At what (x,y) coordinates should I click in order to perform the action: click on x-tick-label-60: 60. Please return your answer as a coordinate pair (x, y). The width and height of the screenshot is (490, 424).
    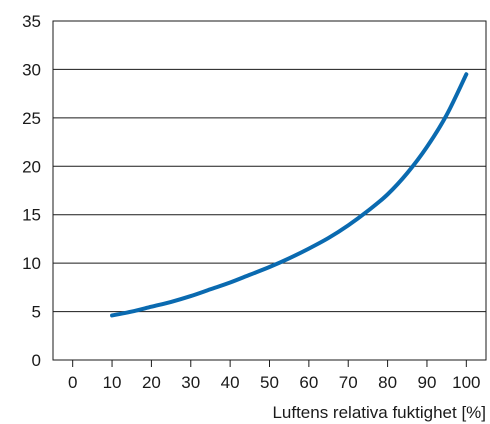
    Looking at the image, I should click on (308, 382).